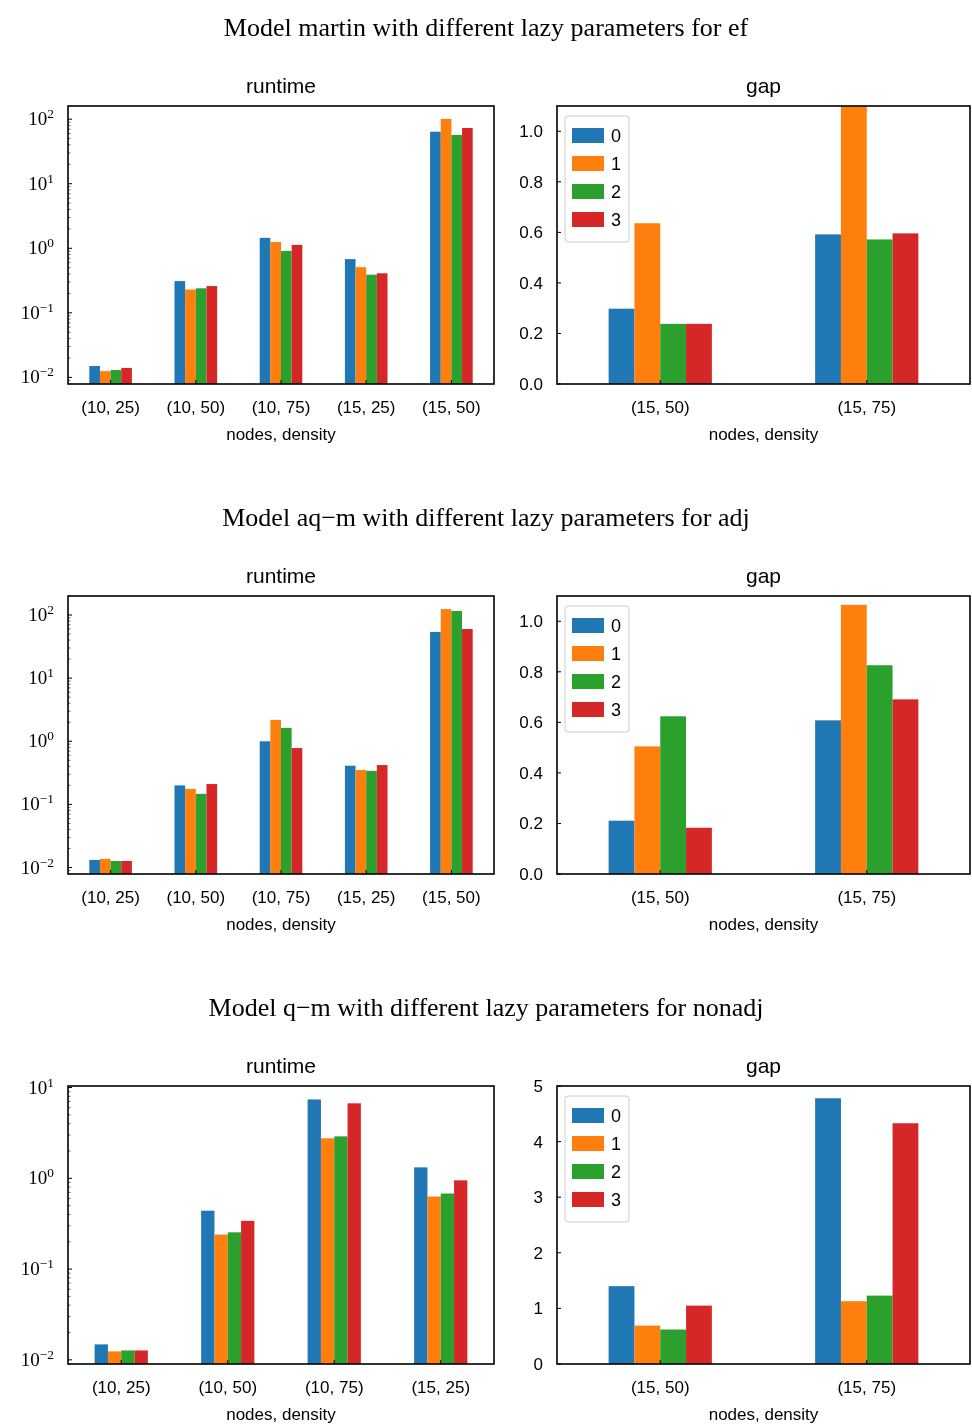 The height and width of the screenshot is (1425, 972). Describe the element at coordinates (538, 1309) in the screenshot. I see `y-tick-label: 1` at that location.